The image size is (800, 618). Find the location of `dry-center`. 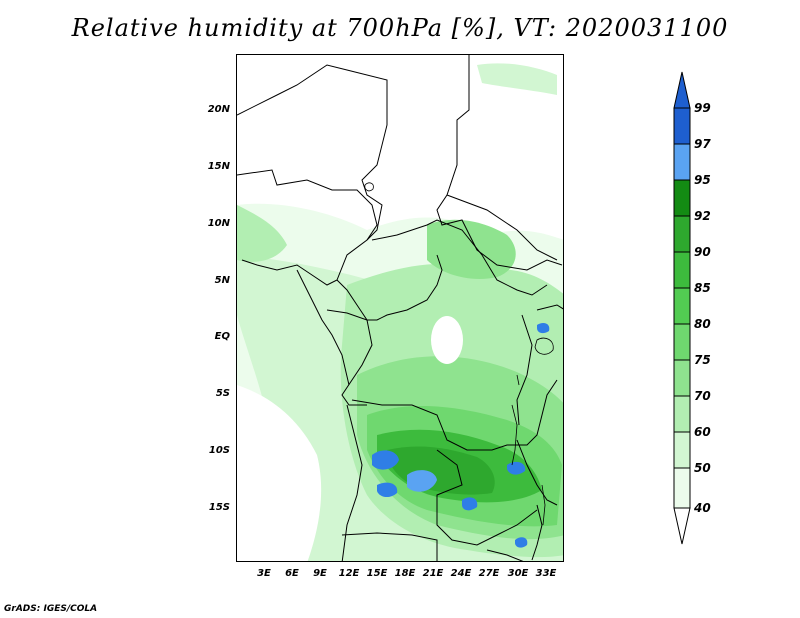

dry-center is located at coordinates (447, 340).